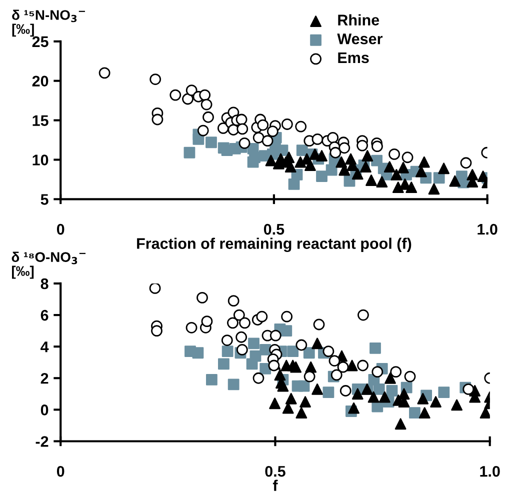  What do you see at coordinates (44, 315) in the screenshot?
I see `y-tick-label: 6` at bounding box center [44, 315].